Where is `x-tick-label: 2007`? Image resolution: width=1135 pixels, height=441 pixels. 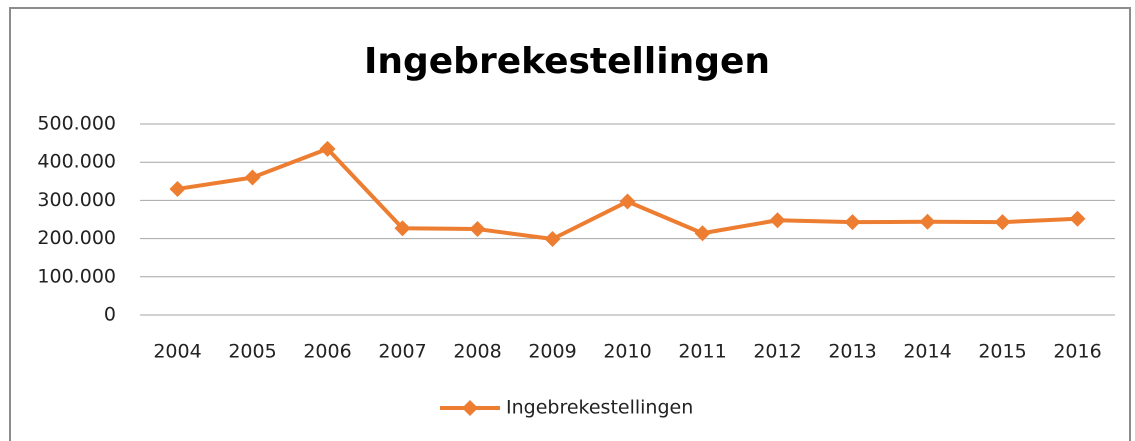
x-tick-label: 2007 is located at coordinates (402, 352).